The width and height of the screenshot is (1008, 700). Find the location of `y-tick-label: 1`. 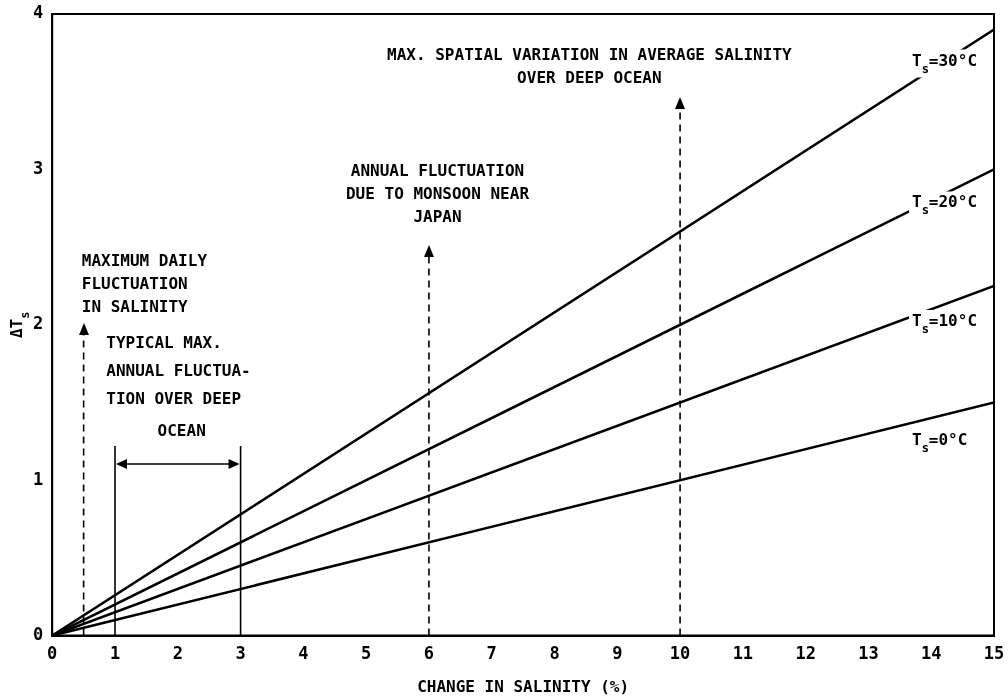

y-tick-label: 1 is located at coordinates (38, 478).